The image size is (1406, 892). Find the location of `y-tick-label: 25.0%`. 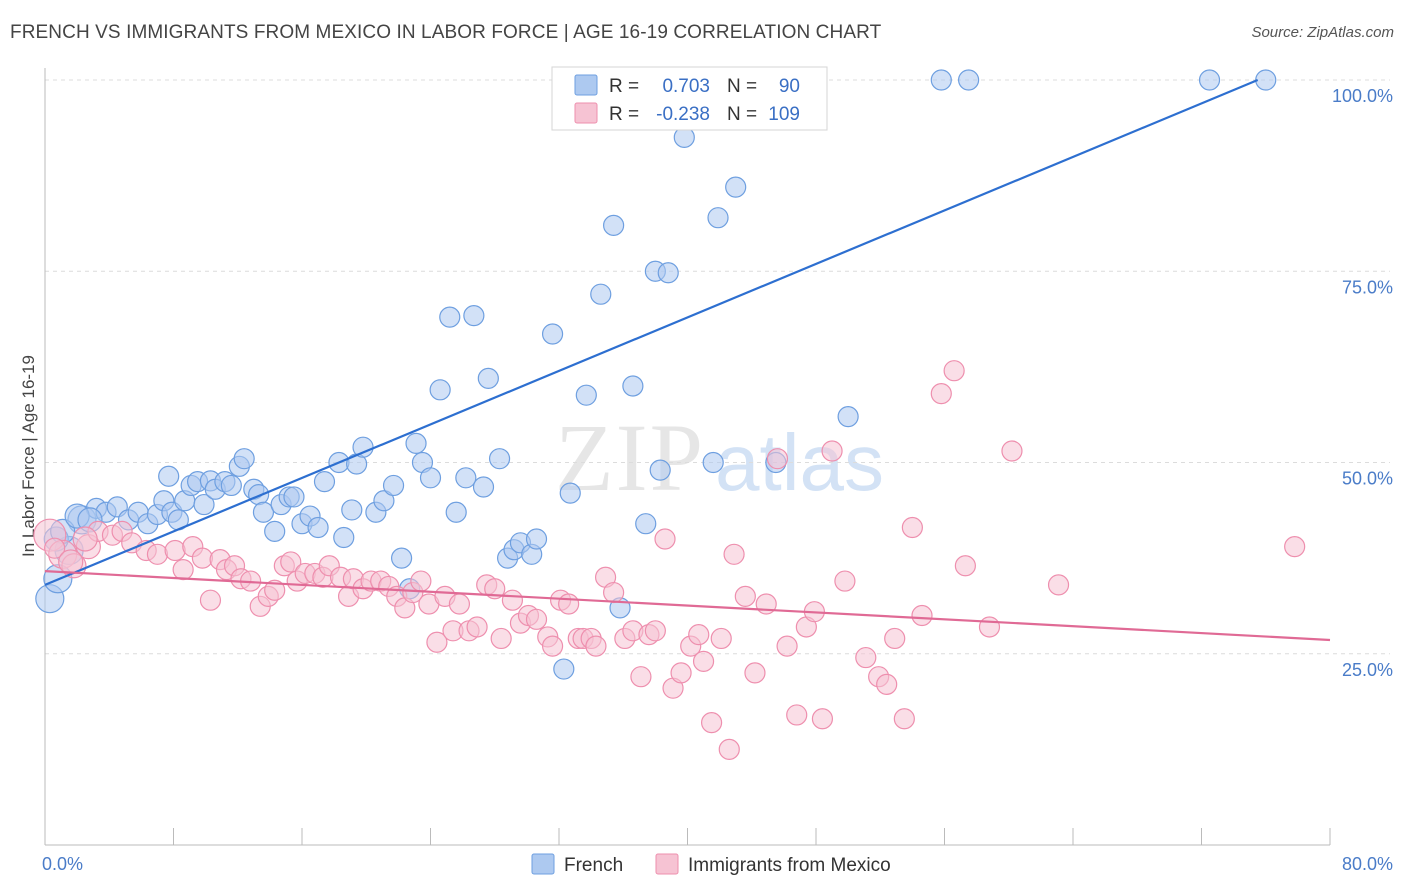

y-tick-label: 25.0% is located at coordinates (1367, 670).